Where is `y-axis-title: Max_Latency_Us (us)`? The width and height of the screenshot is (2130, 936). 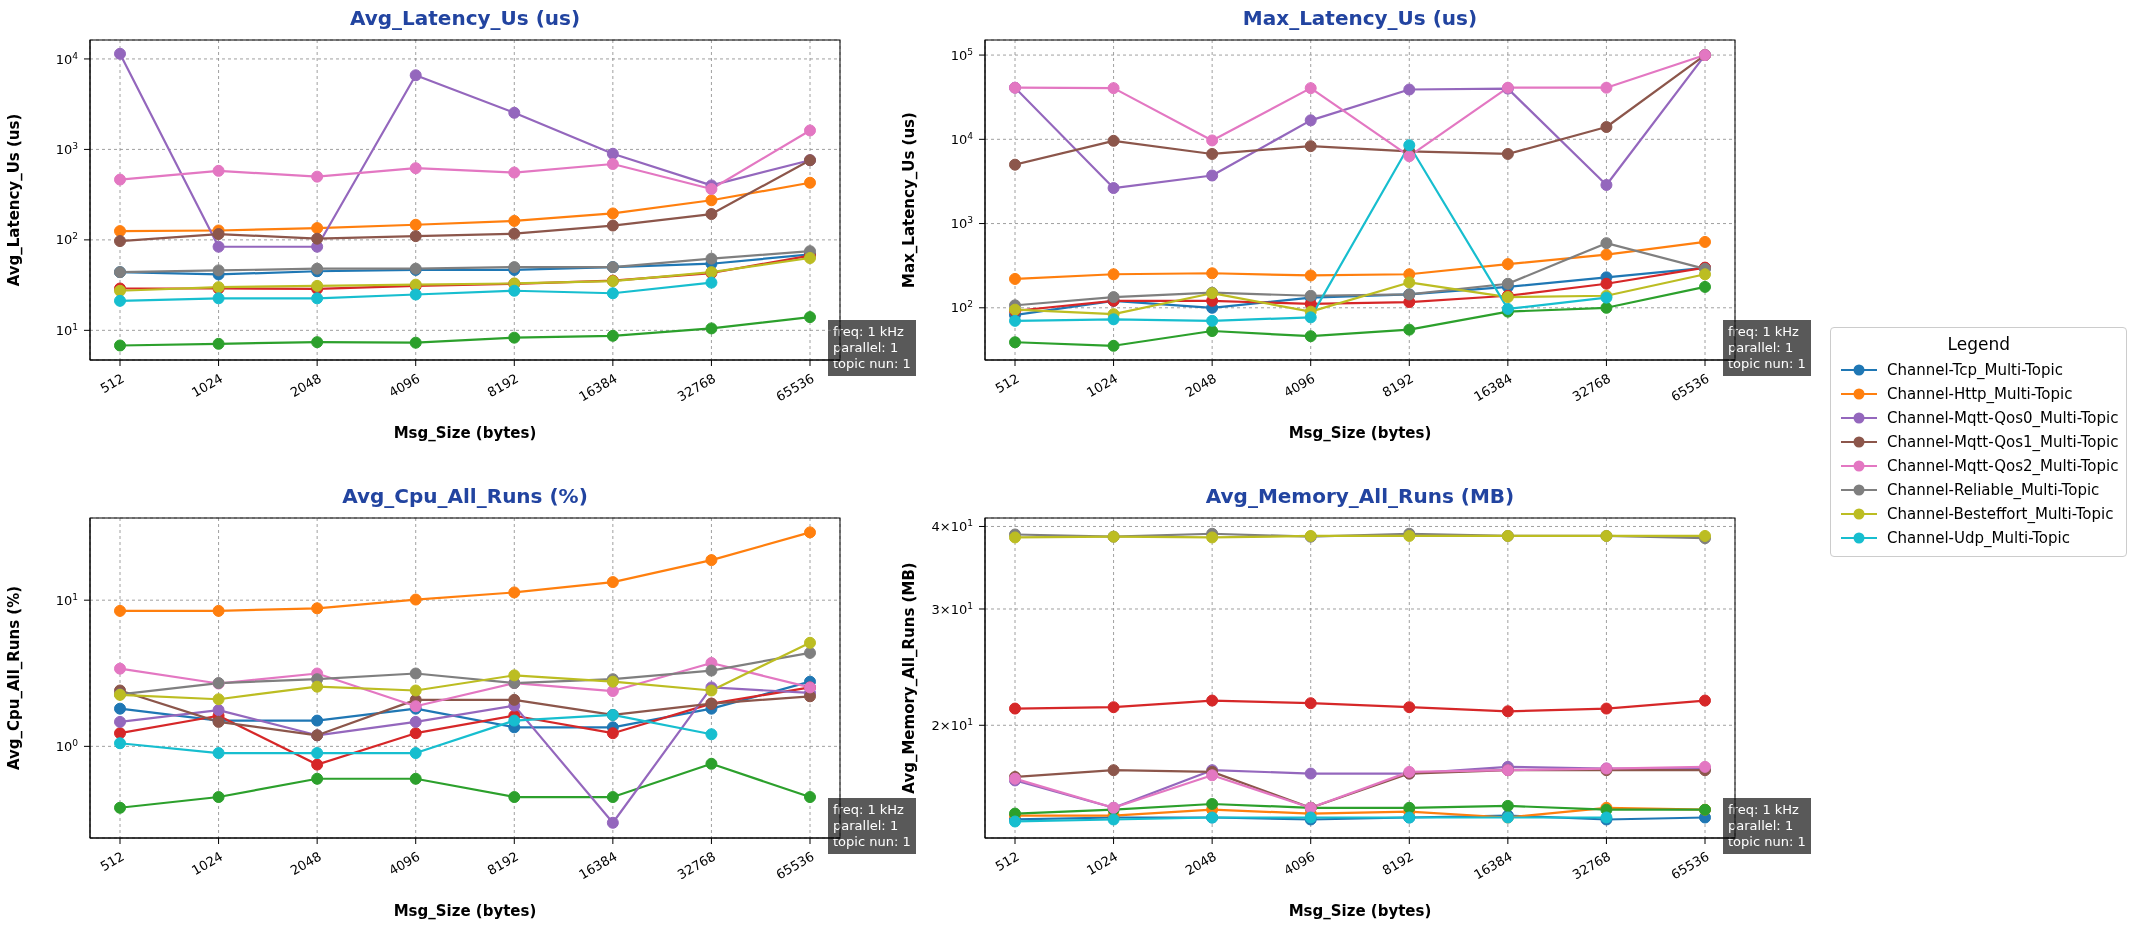 y-axis-title: Max_Latency_Us (us) is located at coordinates (909, 200).